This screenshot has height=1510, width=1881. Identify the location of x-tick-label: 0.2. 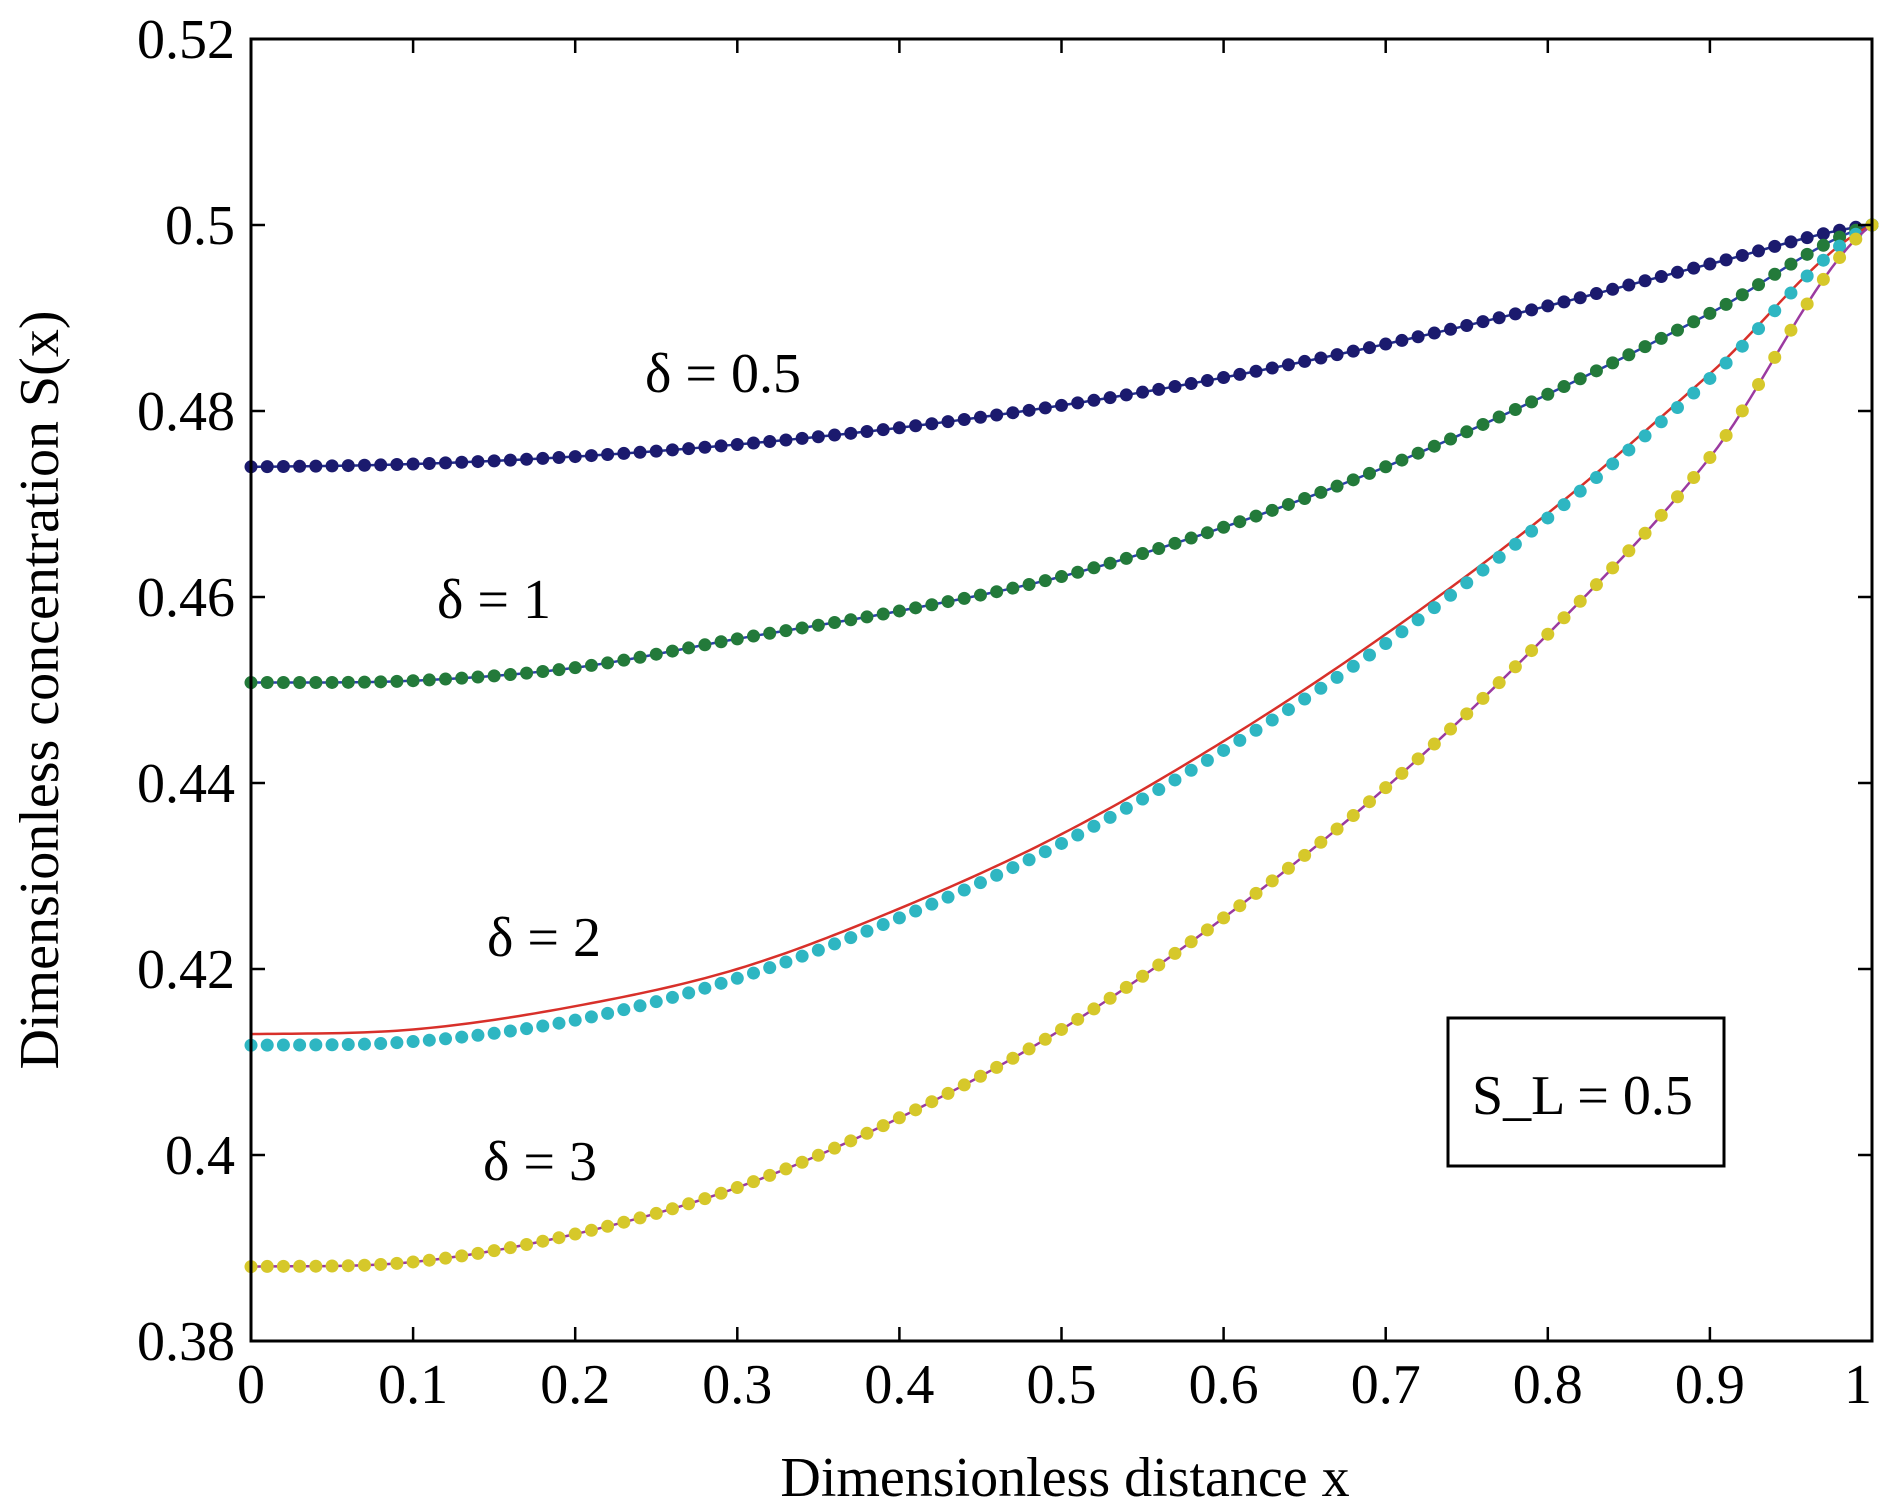
(575, 1385).